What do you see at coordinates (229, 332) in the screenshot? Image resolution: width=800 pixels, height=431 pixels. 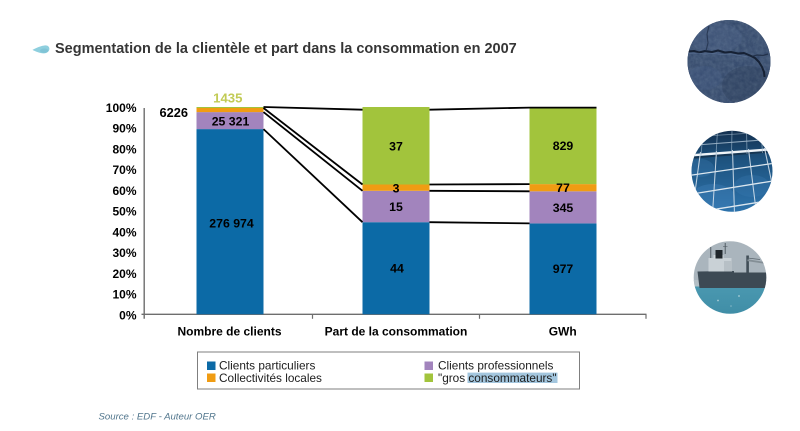 I see `svg-text: Nombre de clients` at bounding box center [229, 332].